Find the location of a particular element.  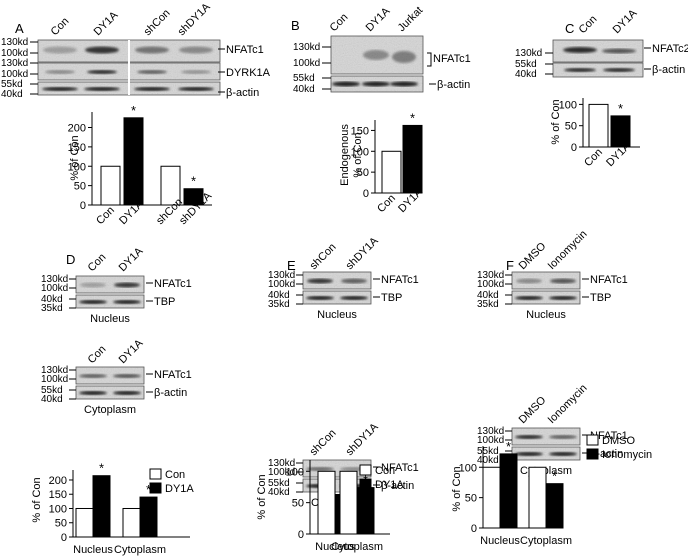

chart-a-star-1: * is located at coordinates (133, 110).